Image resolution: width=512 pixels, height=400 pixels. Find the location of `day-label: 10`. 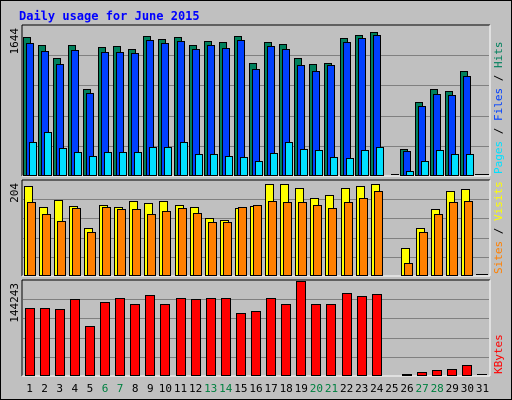

day-label: 10 is located at coordinates (165, 388).